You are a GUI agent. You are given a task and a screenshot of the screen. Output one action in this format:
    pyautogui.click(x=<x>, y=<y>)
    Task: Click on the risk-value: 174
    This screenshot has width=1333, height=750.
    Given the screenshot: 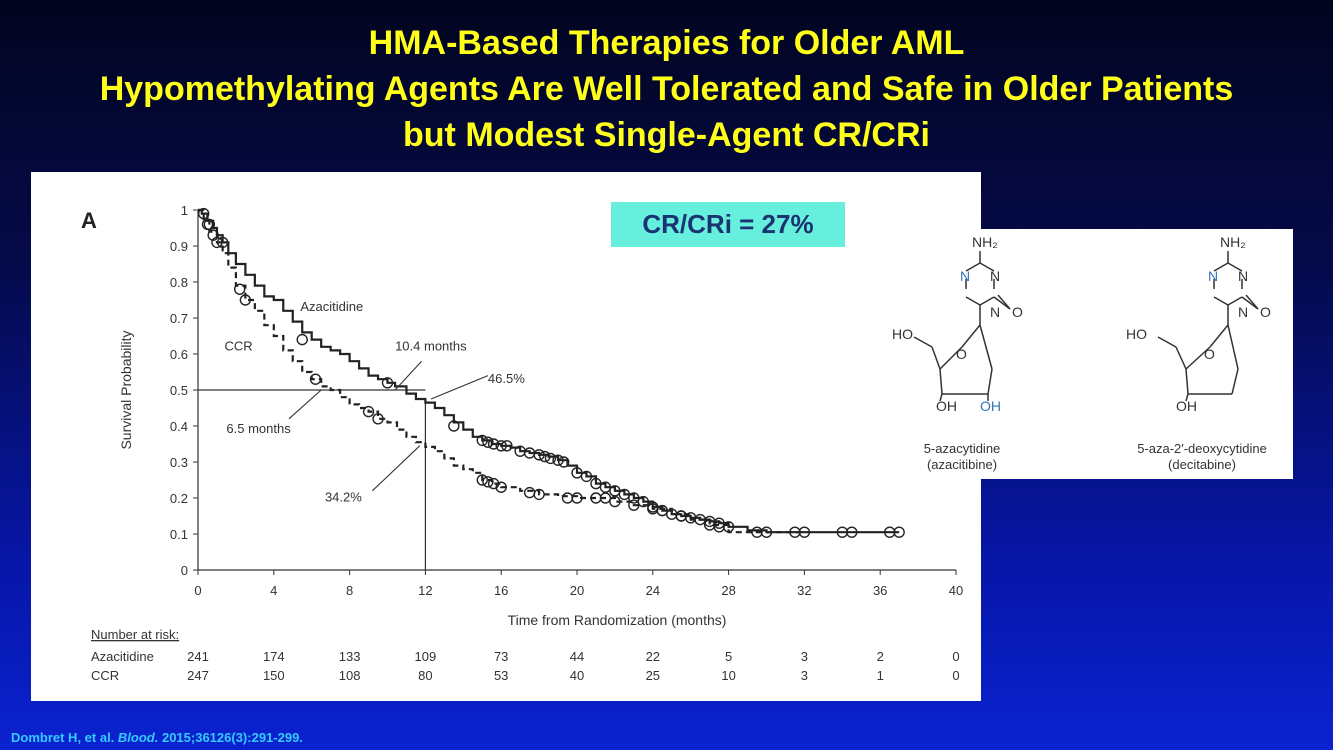 What is the action you would take?
    pyautogui.click(x=274, y=656)
    